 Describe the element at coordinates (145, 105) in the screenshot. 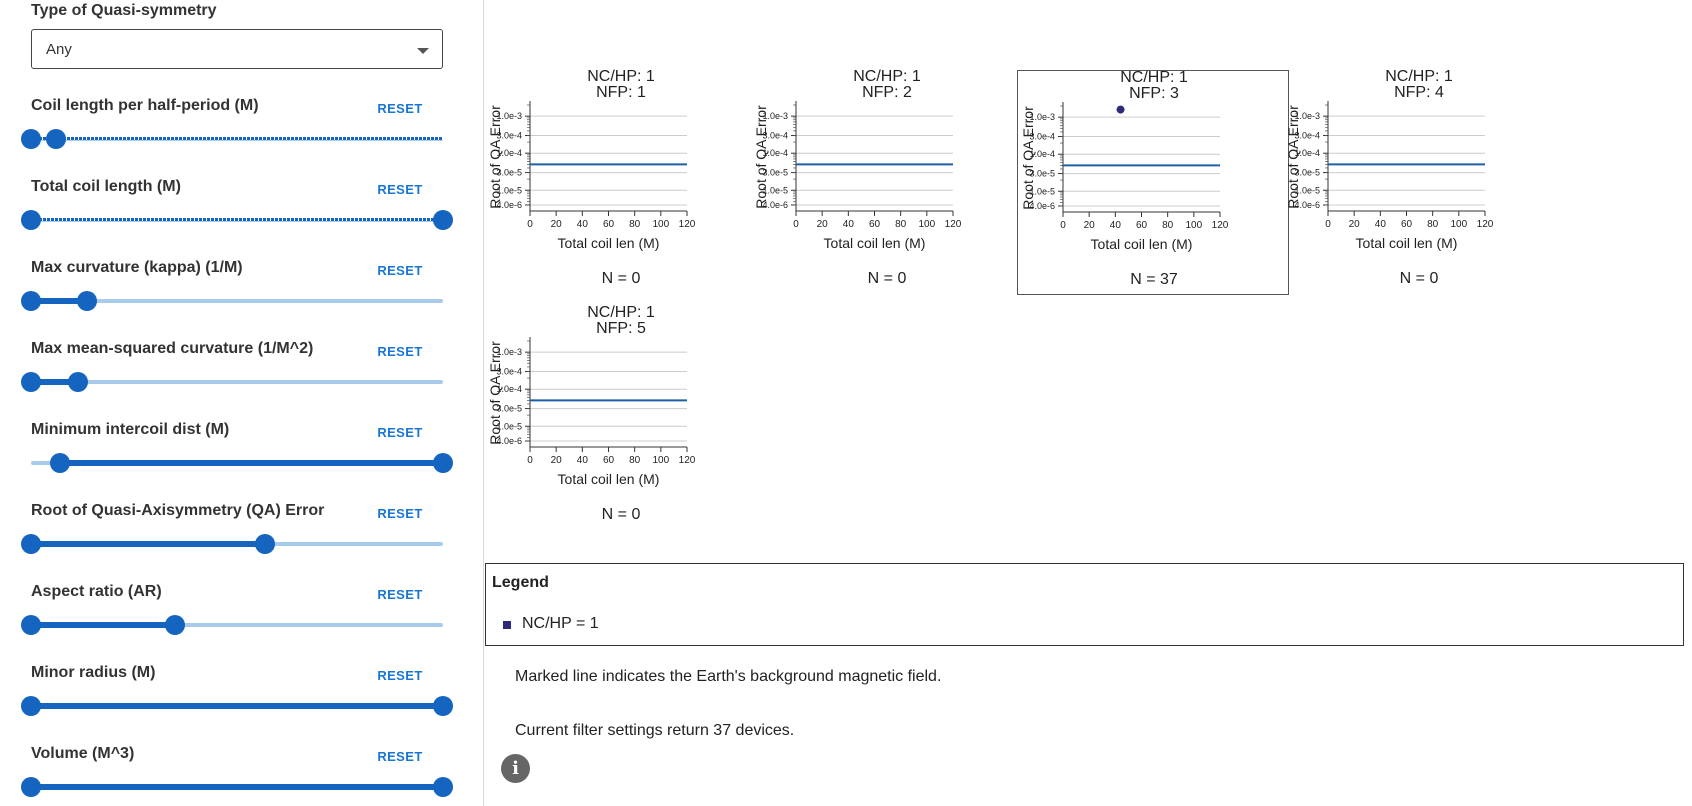

I see `filter-0-label: Coil length per half-period (M)` at that location.